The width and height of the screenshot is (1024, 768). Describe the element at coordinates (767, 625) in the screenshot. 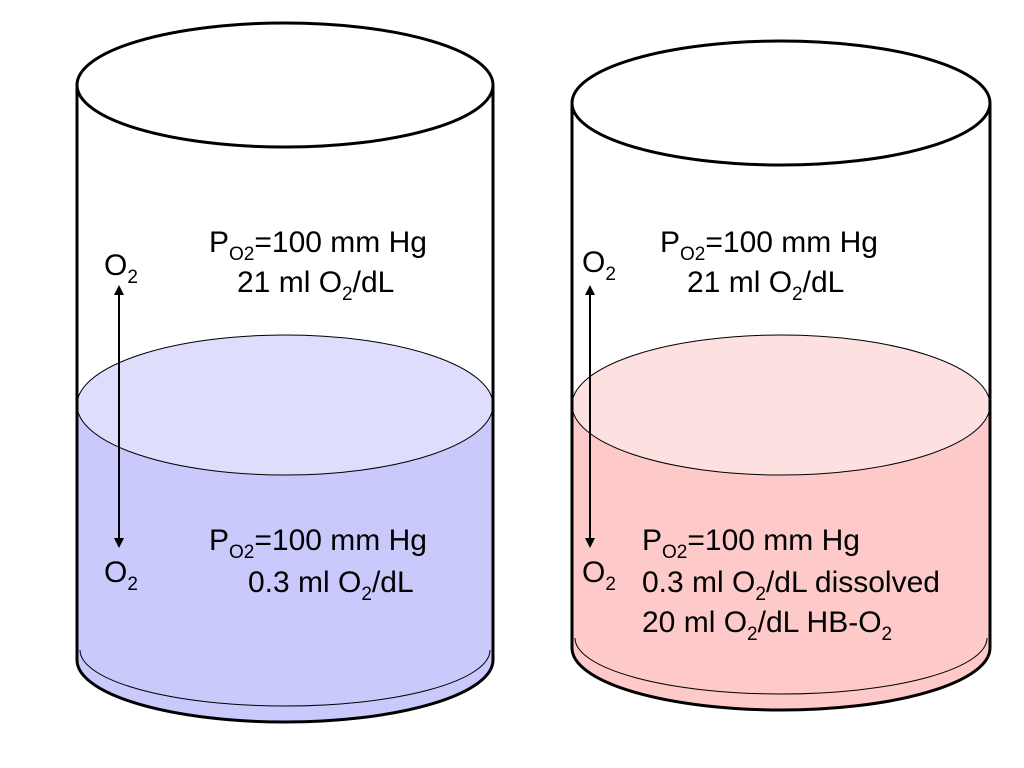

I see `right-liquid-bound: 20 ml O2/dL HB-O2` at that location.